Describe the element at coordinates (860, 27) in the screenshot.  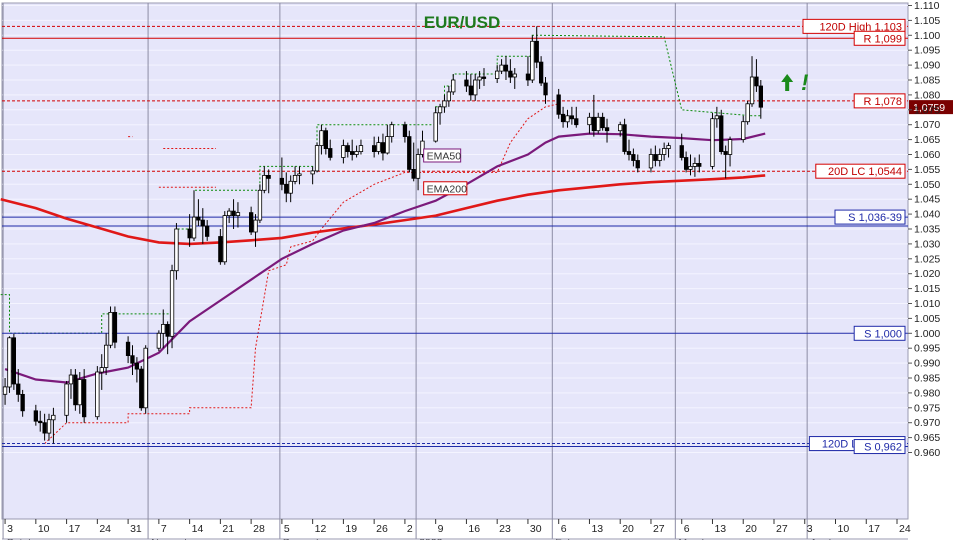
I see `level-label: 120D High 1,103` at that location.